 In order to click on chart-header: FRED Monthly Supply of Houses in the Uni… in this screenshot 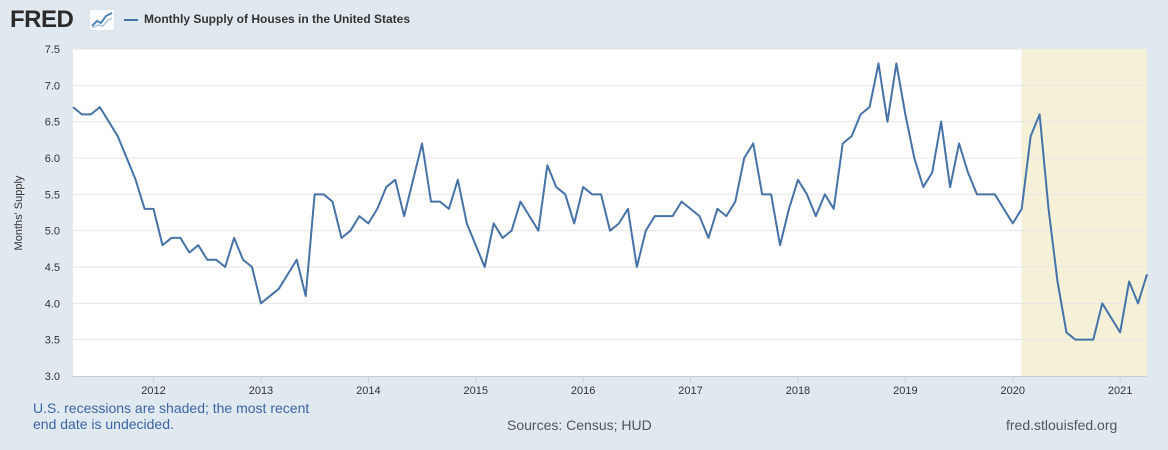, I will do `click(584, 21)`.